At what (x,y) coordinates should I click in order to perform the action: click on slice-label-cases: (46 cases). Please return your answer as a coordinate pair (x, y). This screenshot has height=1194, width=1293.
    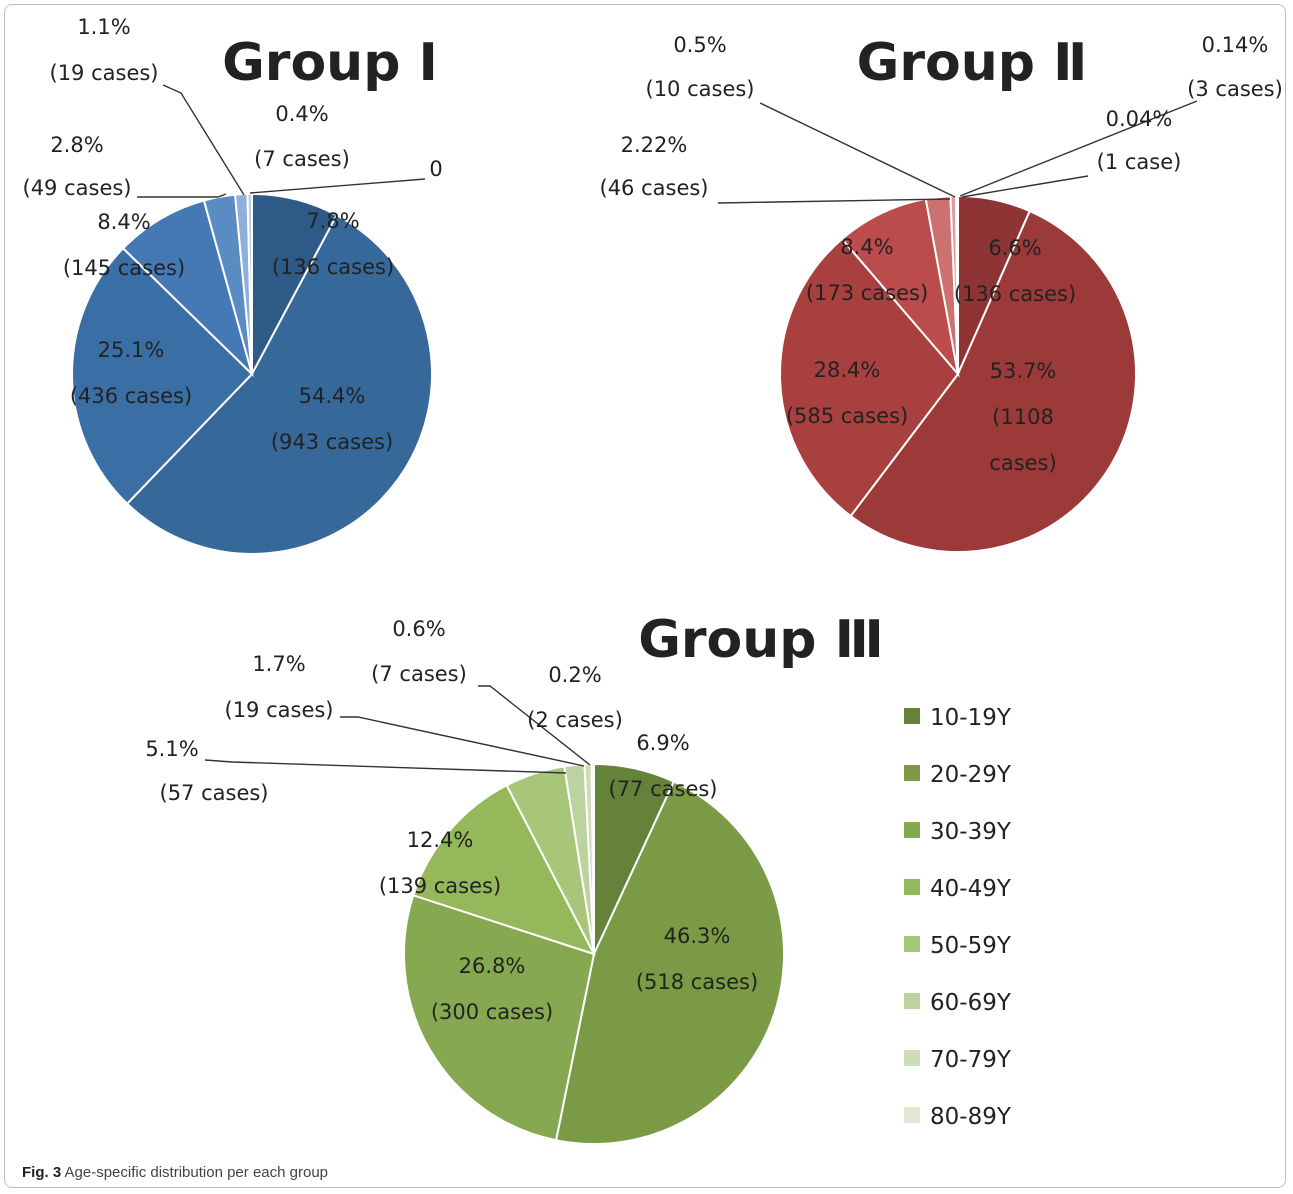
    Looking at the image, I should click on (654, 188).